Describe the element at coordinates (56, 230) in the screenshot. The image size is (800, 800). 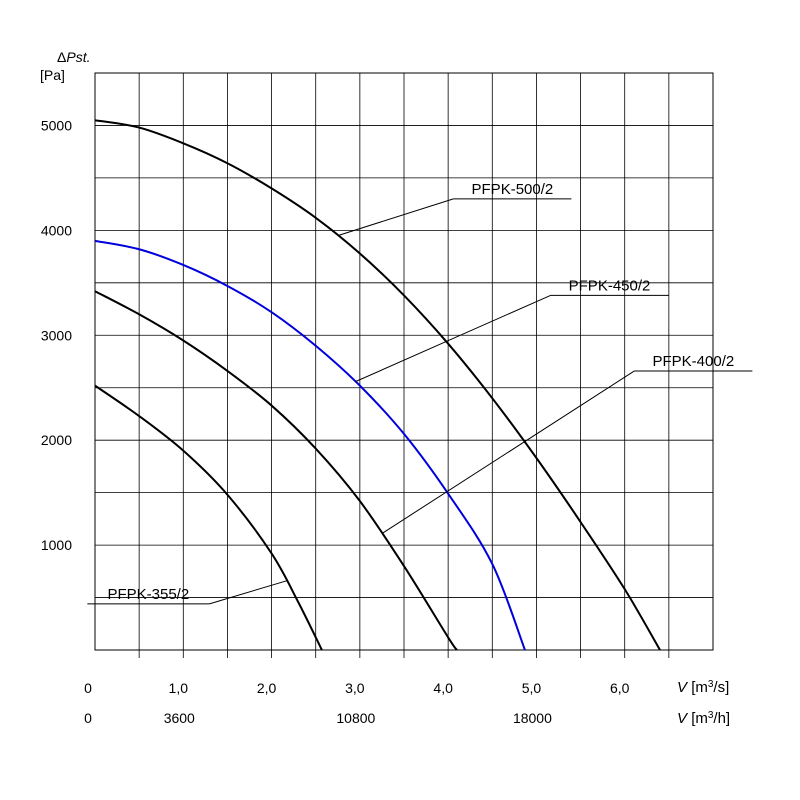
I see `y-tick-label: 4000` at that location.